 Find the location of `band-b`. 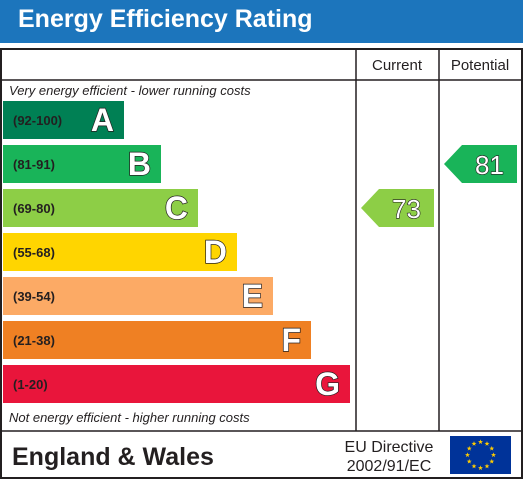

band-b is located at coordinates (82, 164).